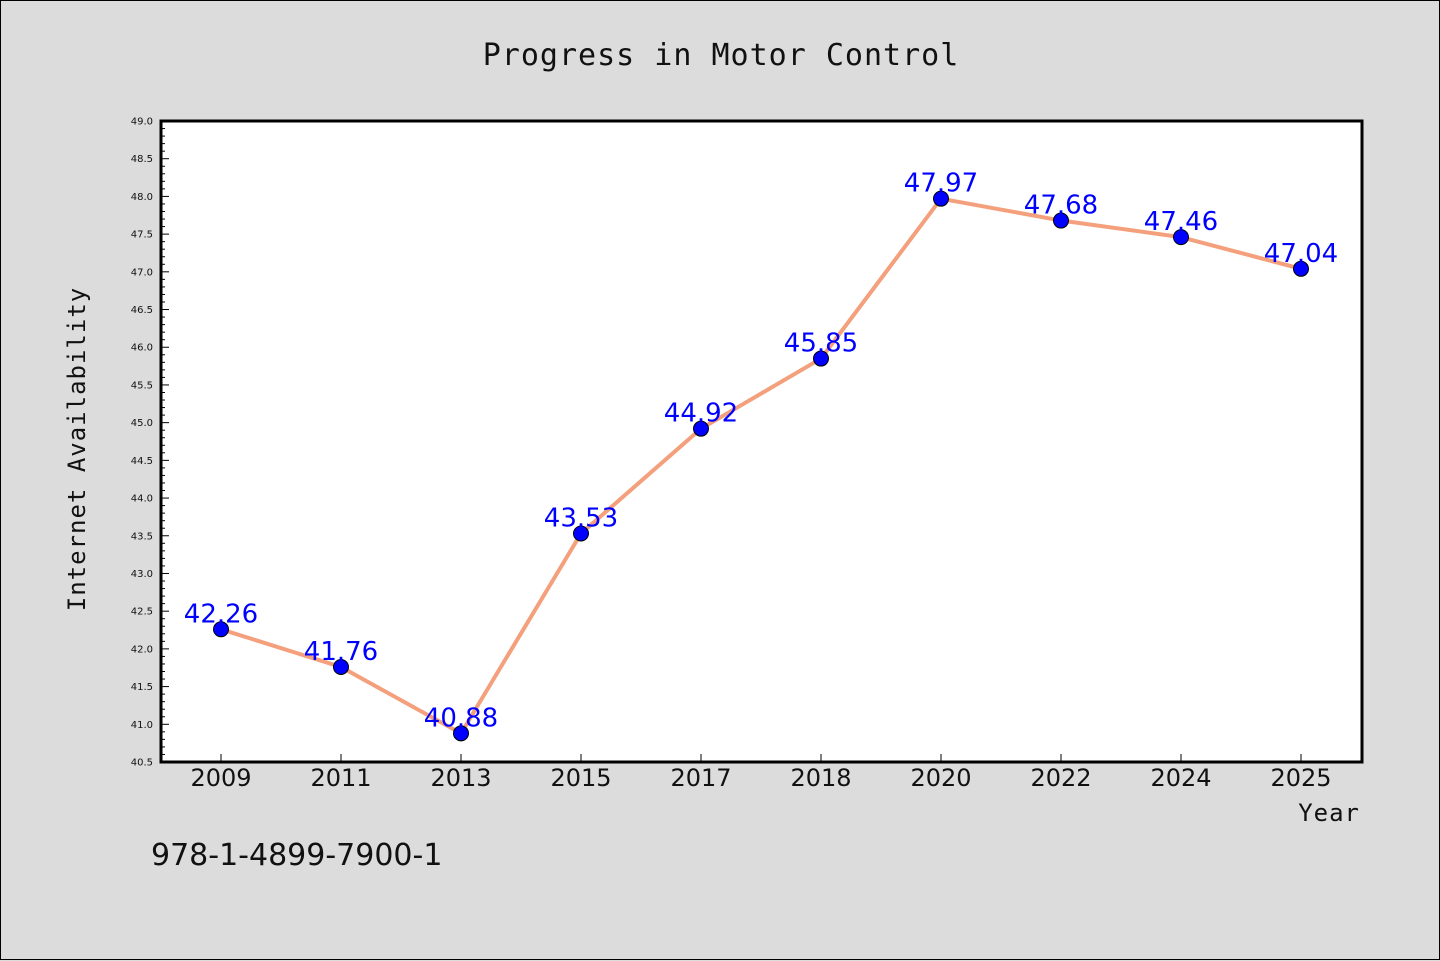  I want to click on y-tick-label: 42.0, so click(142, 649).